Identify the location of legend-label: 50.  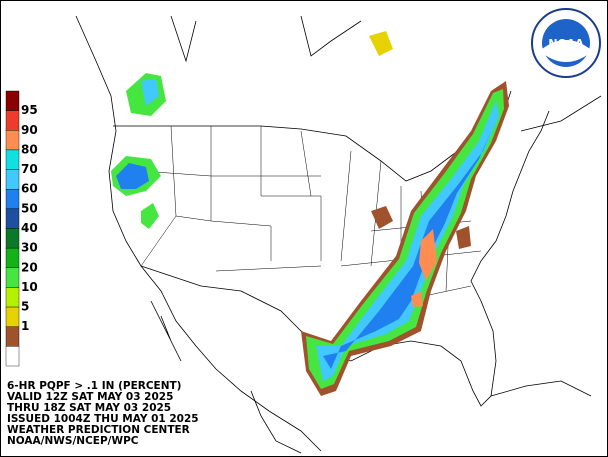
(29, 208).